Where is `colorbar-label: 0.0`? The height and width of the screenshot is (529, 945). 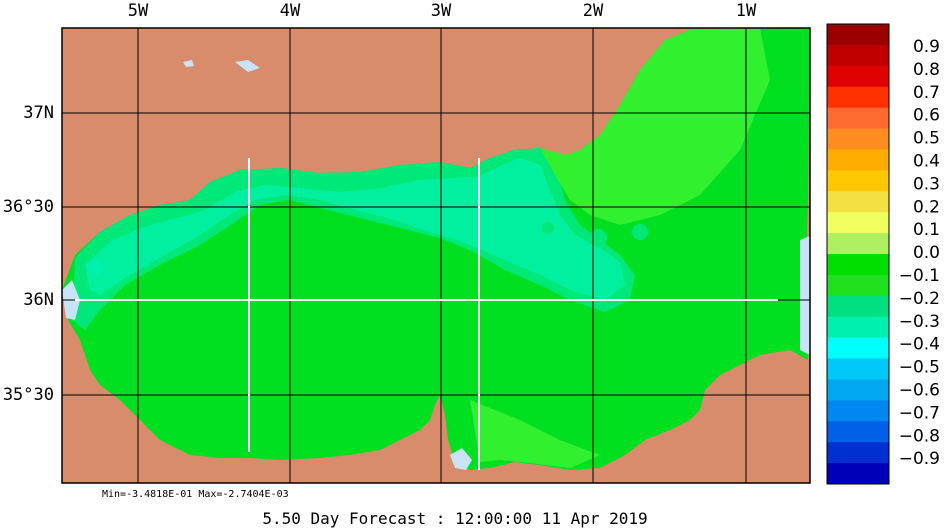
colorbar-label: 0.0 is located at coordinates (926, 253).